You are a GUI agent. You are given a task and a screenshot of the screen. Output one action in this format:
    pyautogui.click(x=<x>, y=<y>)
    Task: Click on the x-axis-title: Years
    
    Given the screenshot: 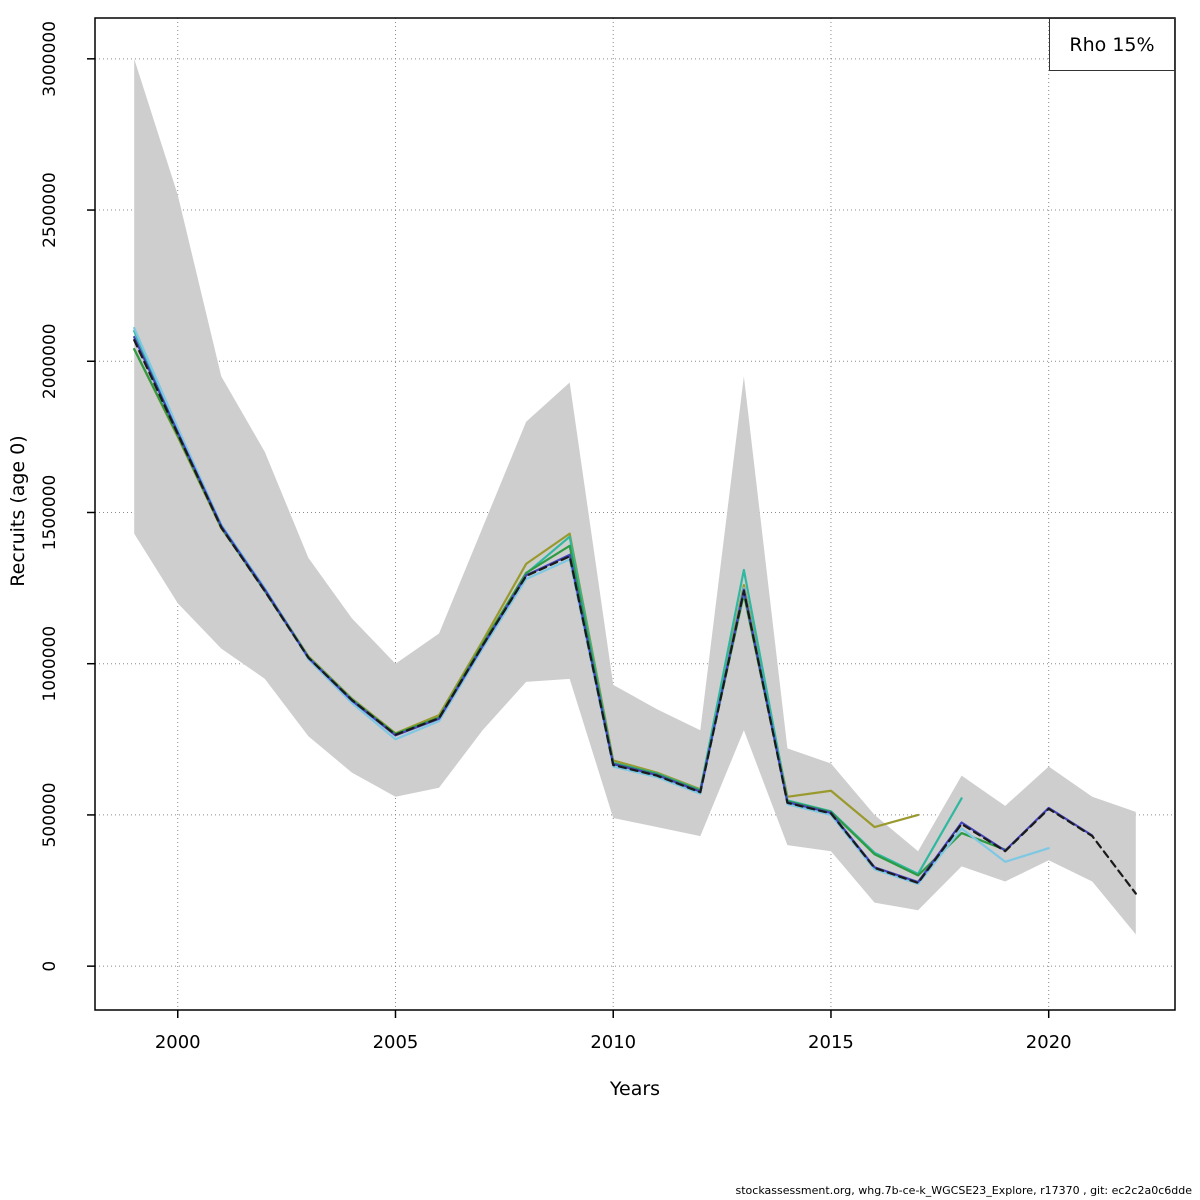 What is the action you would take?
    pyautogui.click(x=635, y=1089)
    